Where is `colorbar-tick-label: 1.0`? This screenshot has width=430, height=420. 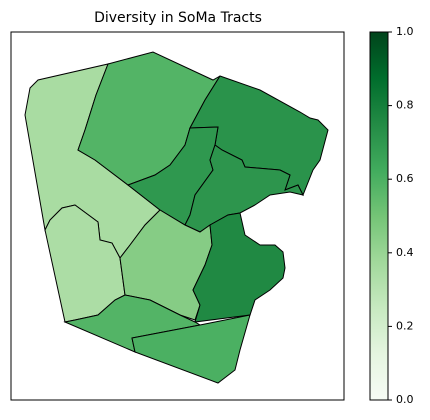 colorbar-tick-label: 1.0 is located at coordinates (405, 31).